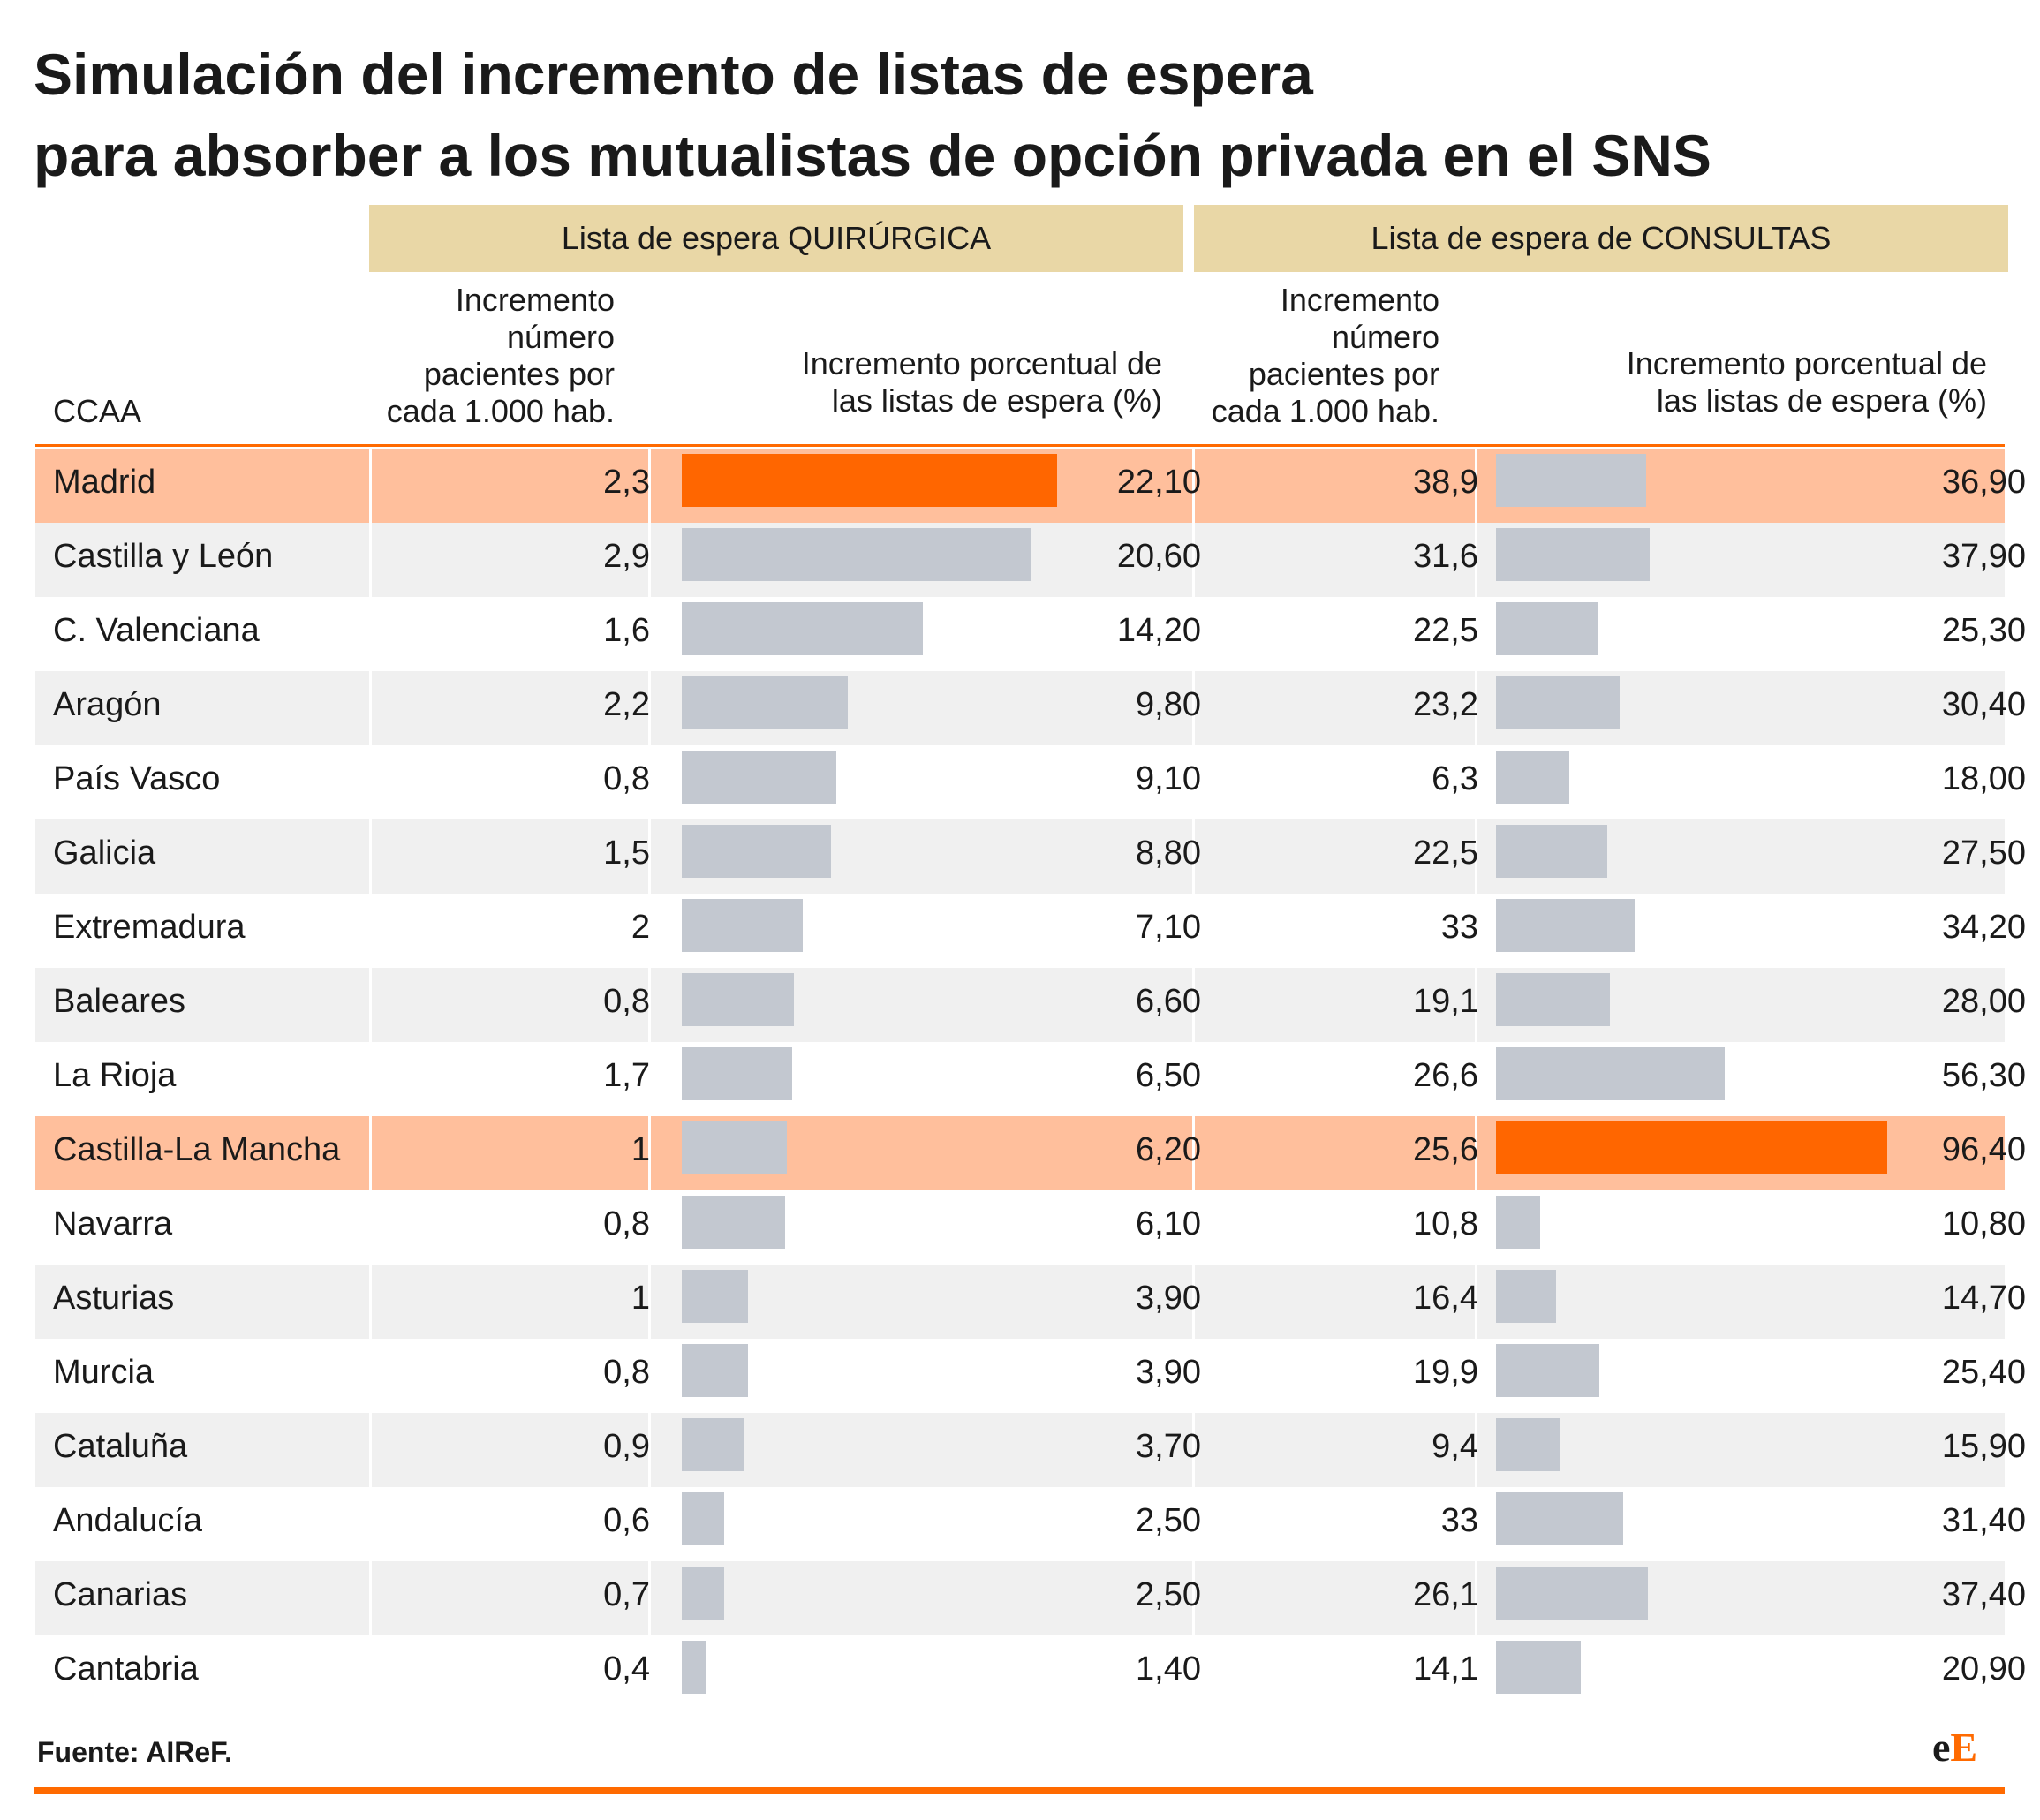 This screenshot has height=1820, width=2040. What do you see at coordinates (1954, 1747) in the screenshot?
I see `logo: eE` at bounding box center [1954, 1747].